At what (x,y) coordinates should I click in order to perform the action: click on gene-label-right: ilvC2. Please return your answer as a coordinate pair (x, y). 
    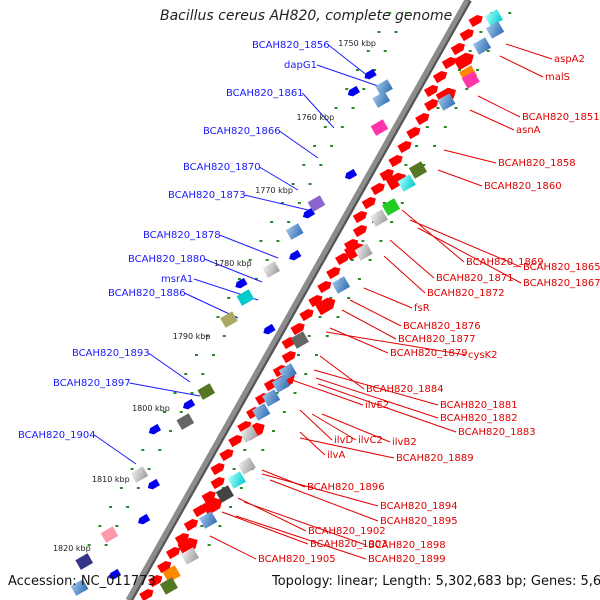
    Looking at the image, I should click on (370, 440).